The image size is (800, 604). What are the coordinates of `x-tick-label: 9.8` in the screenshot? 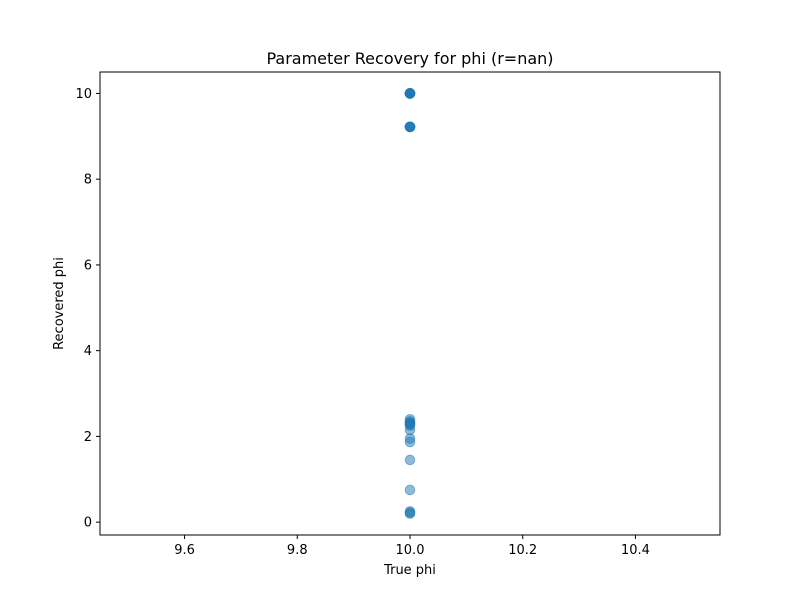 It's located at (297, 550).